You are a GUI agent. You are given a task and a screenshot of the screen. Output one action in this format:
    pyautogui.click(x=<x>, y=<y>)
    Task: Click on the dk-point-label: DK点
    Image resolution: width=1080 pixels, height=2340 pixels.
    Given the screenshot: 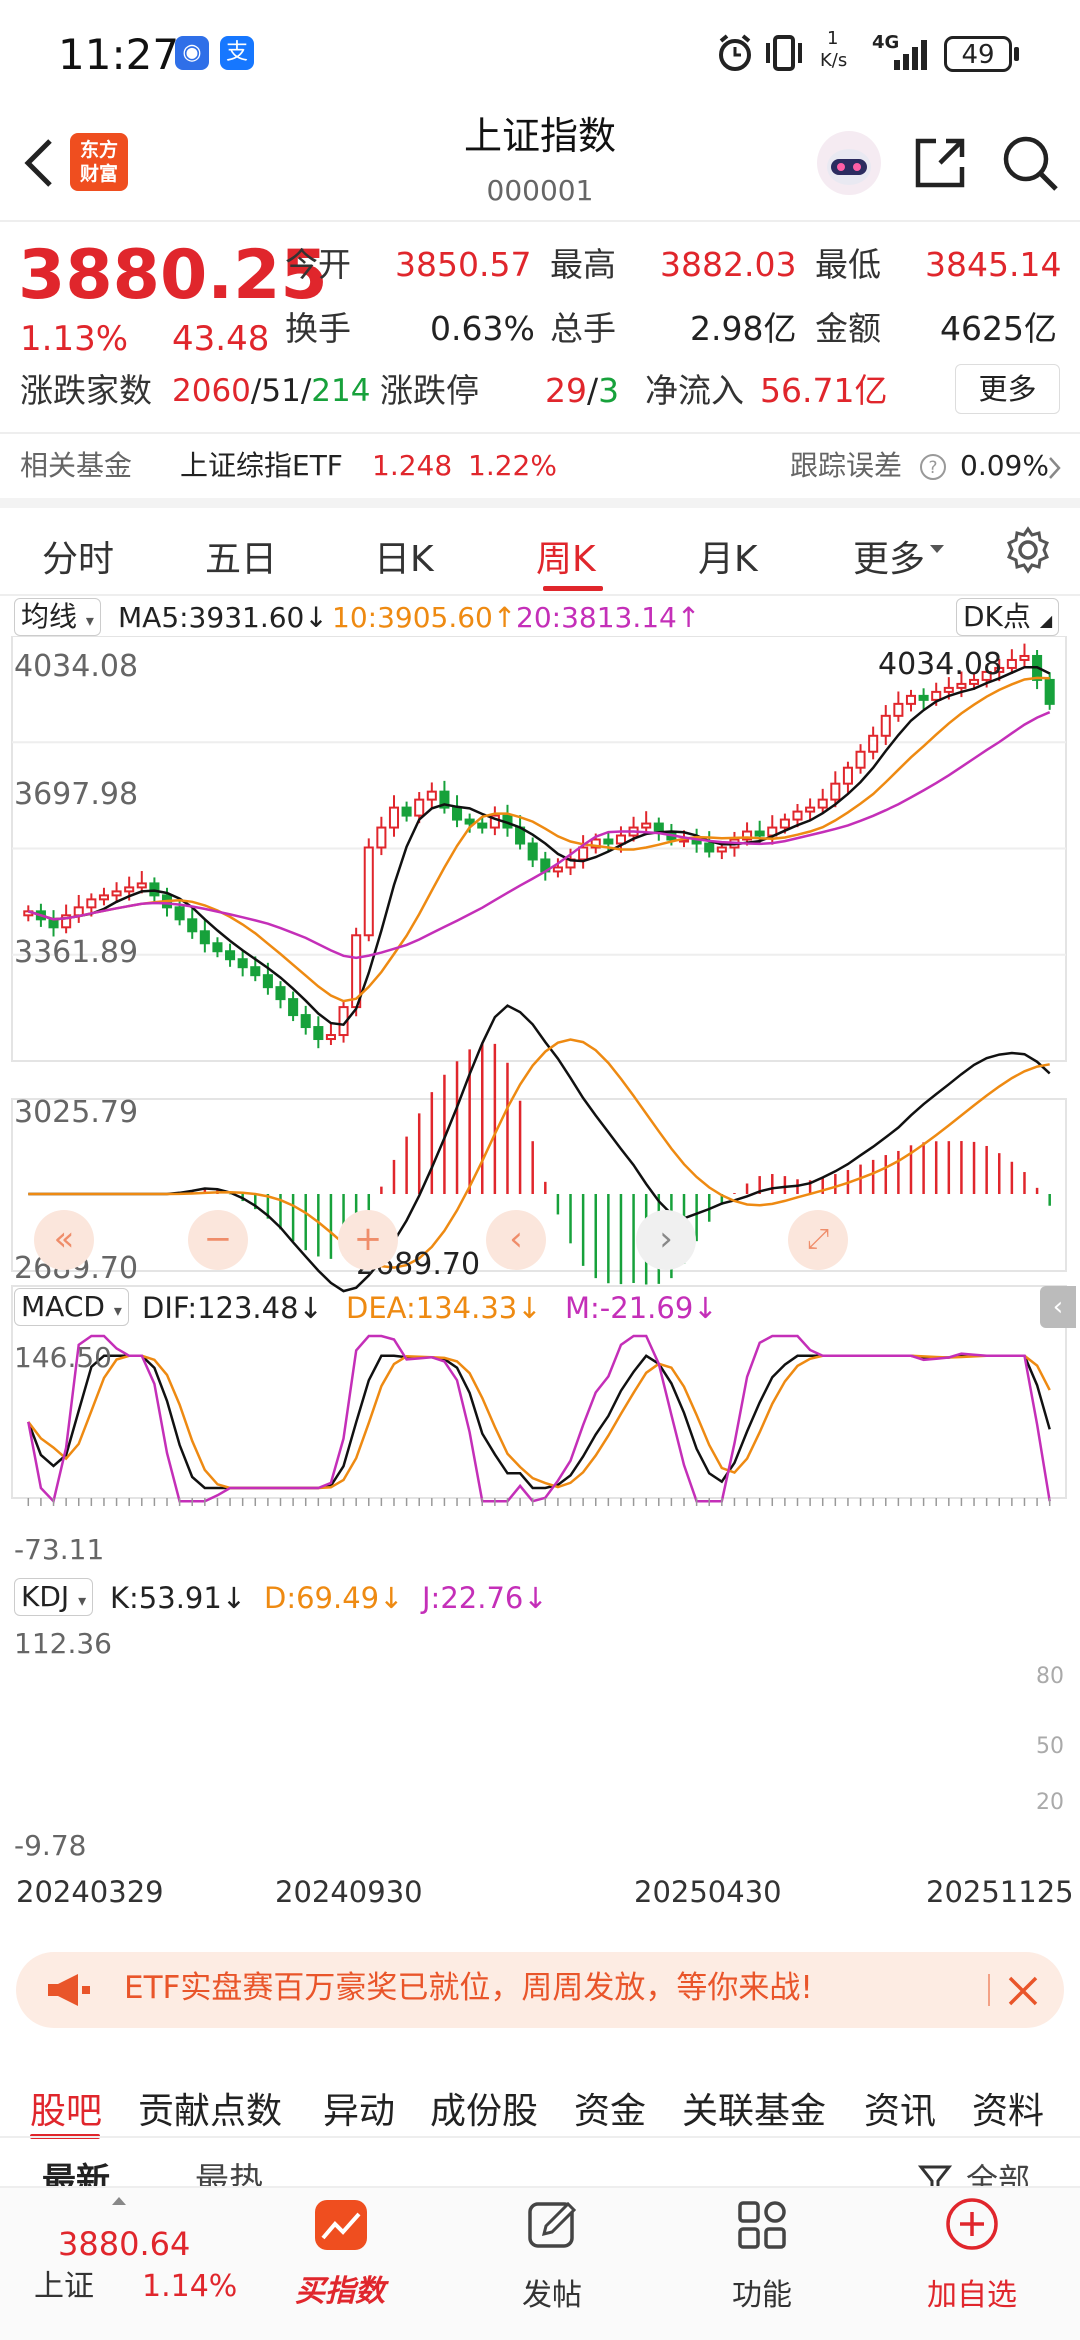 What is the action you would take?
    pyautogui.click(x=997, y=616)
    